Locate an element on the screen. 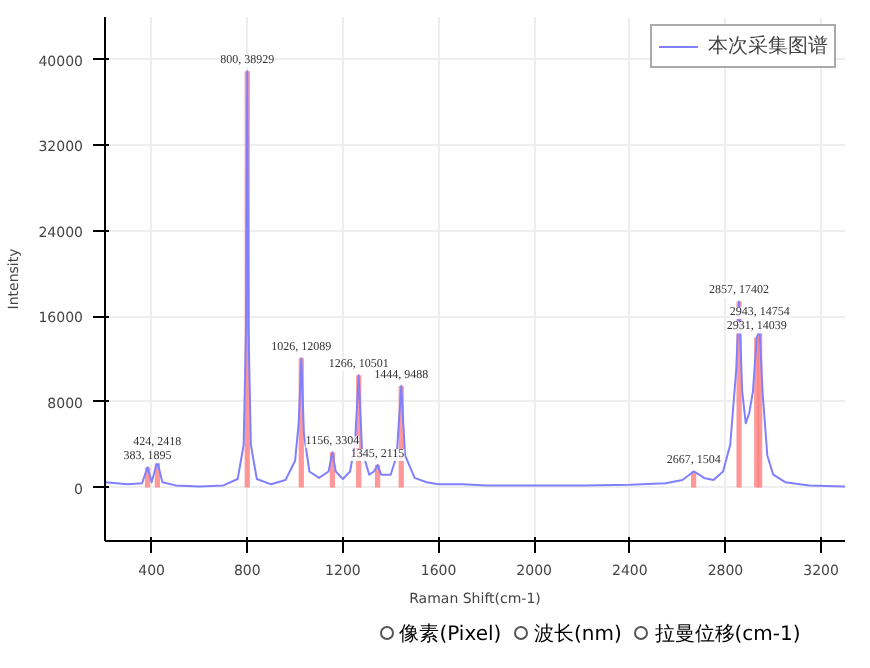  text: 像素(Pixel) is located at coordinates (450, 635).